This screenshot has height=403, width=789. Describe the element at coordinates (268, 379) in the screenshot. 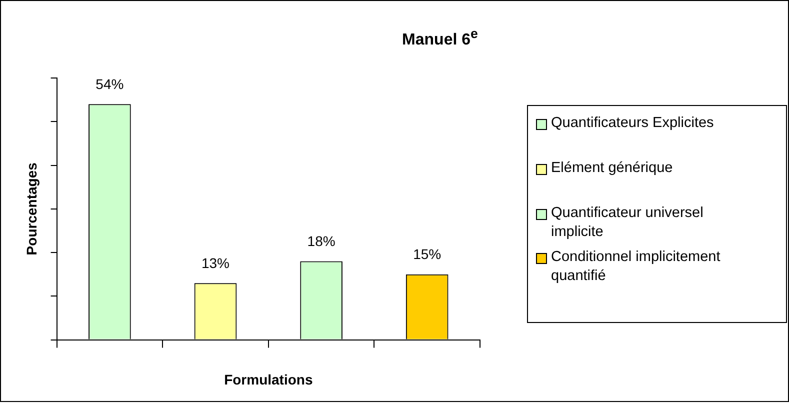

I see `x-axis-title: Formulations` at that location.